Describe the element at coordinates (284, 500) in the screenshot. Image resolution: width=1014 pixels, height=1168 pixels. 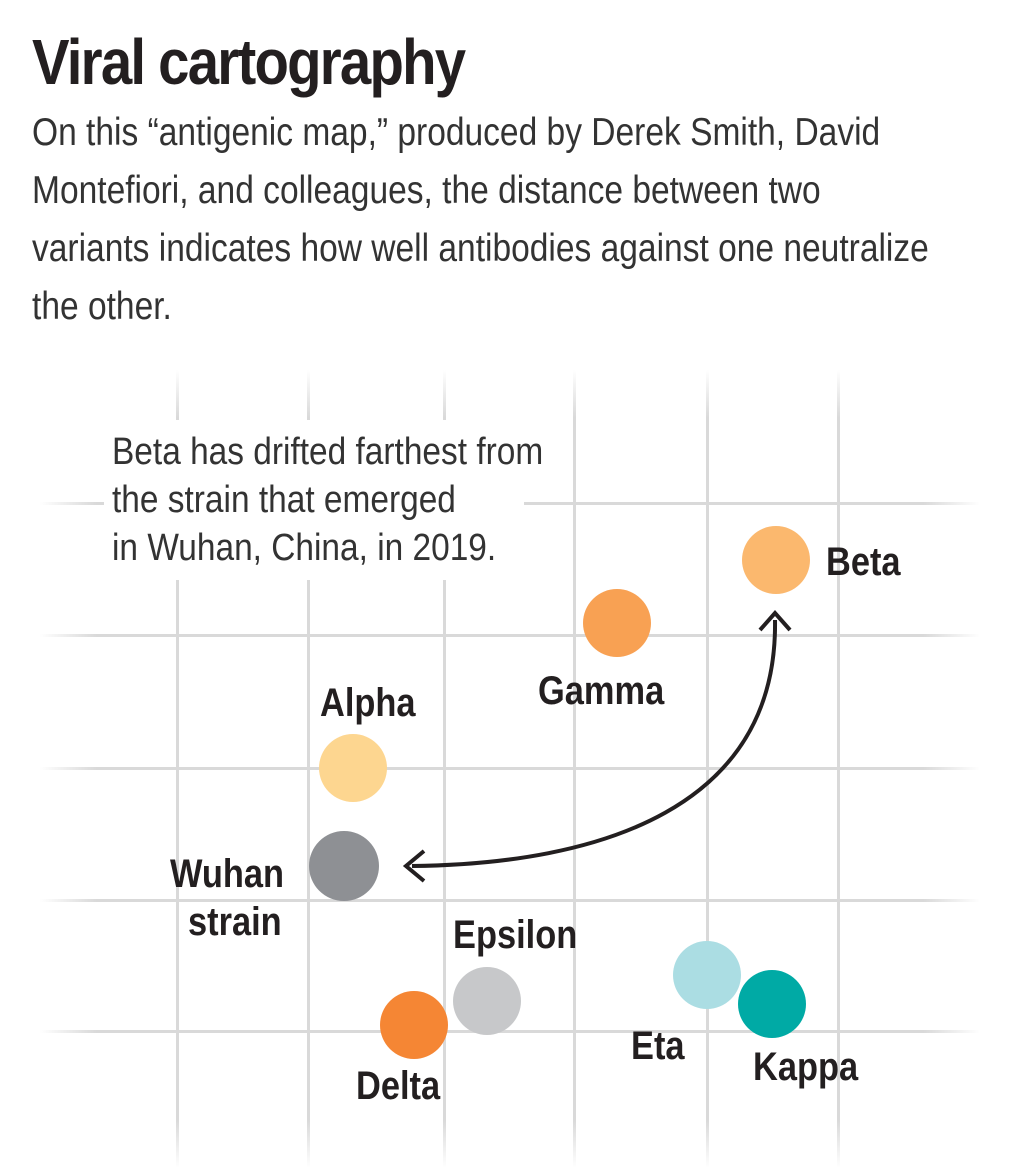
I see `annotation-line: the strain that emerged` at that location.